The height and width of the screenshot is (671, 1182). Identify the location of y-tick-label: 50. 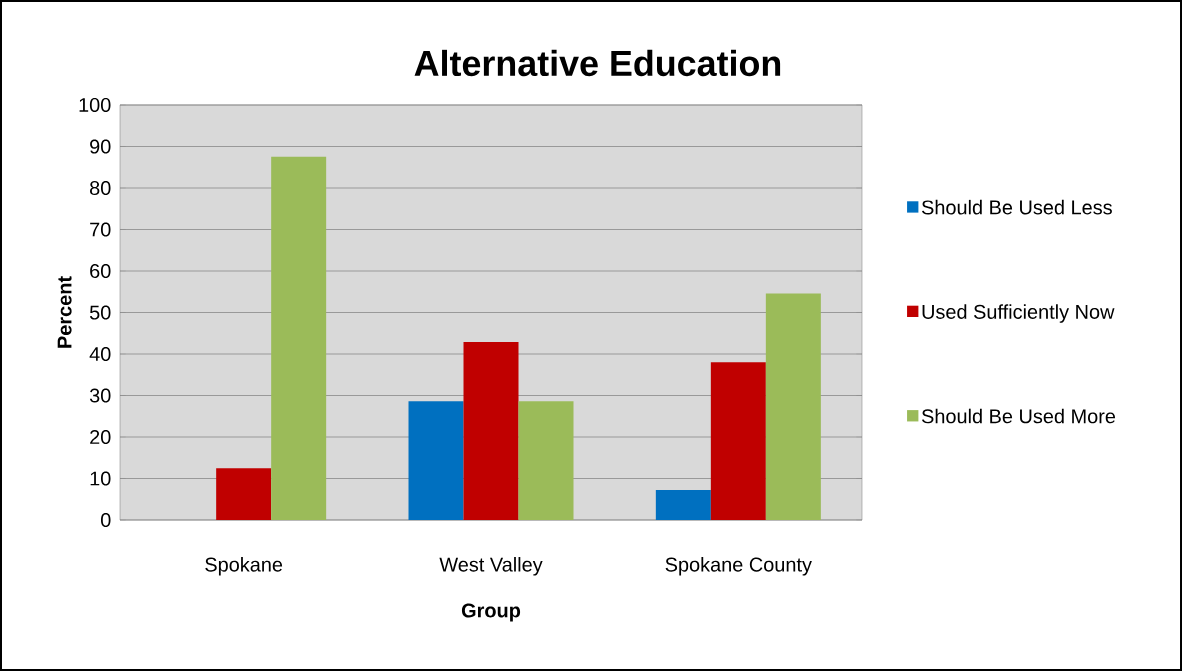
(100, 312).